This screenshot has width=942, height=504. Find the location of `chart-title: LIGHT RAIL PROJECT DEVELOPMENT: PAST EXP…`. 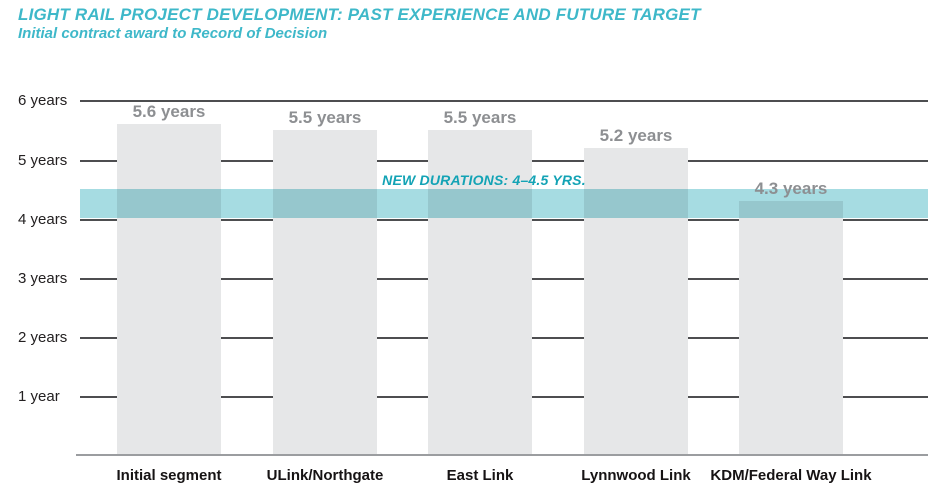

chart-title: LIGHT RAIL PROJECT DEVELOPMENT: PAST EXP… is located at coordinates (359, 14).